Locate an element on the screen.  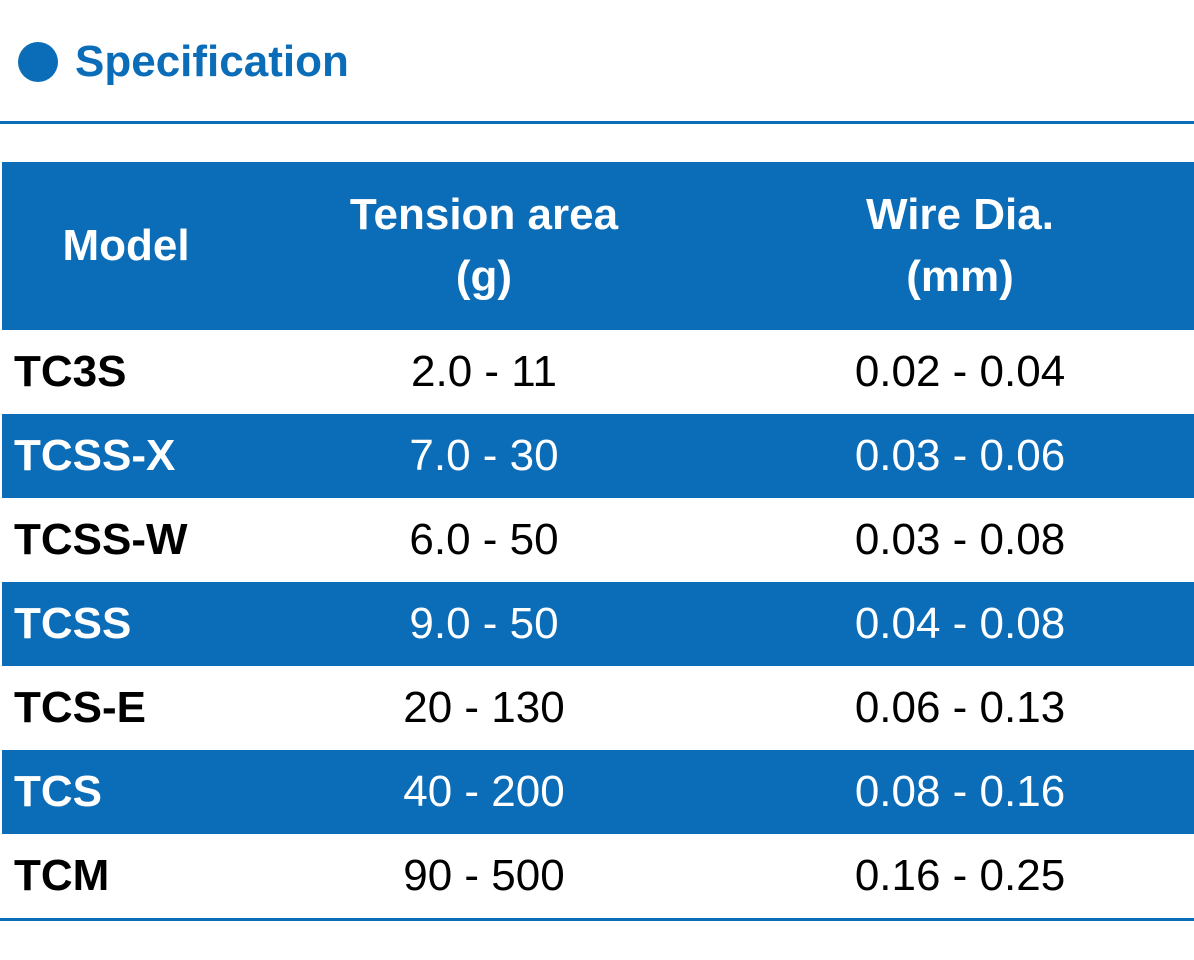
table-cell: TCSS-X is located at coordinates (95, 455).